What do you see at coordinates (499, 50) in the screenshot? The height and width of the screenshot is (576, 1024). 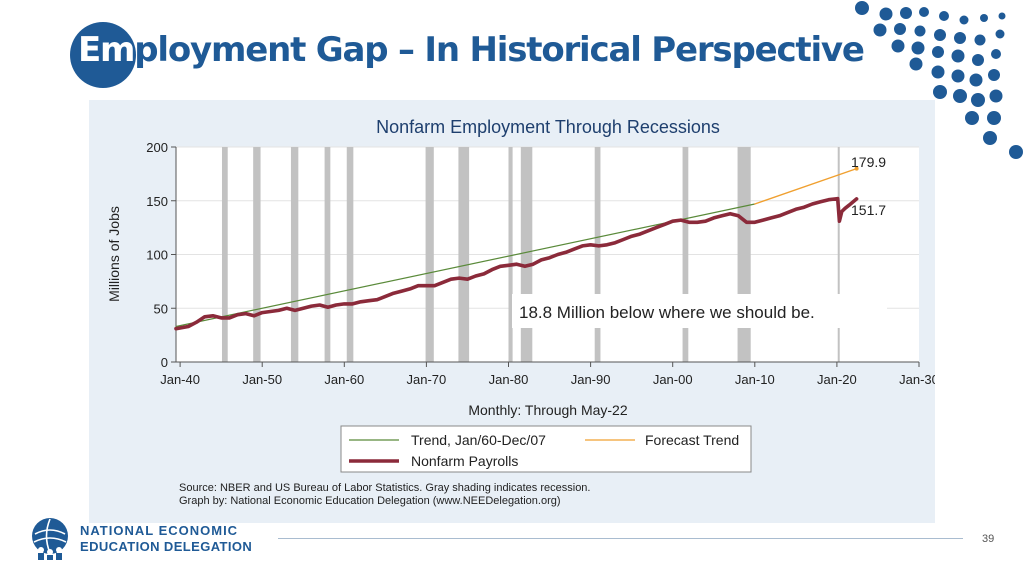 I see `slide-title-rest: ployment Gap – In Historical Perspective` at bounding box center [499, 50].